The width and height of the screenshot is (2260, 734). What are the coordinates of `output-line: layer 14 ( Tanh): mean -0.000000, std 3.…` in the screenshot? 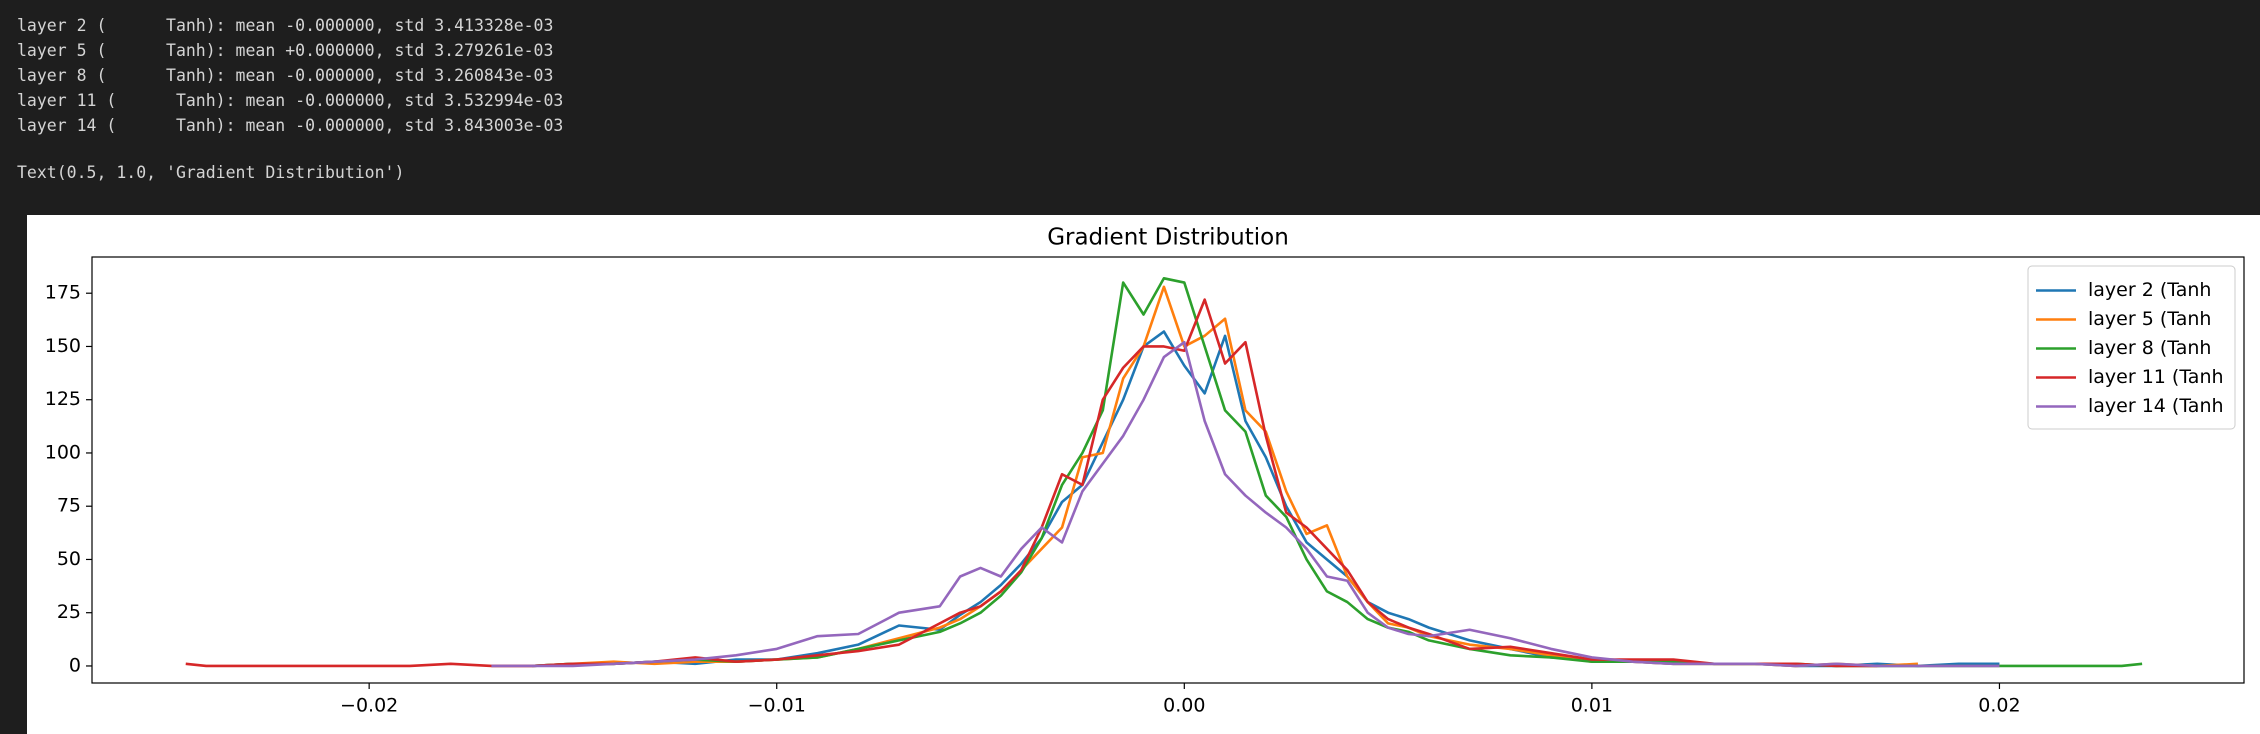 It's located at (290, 125).